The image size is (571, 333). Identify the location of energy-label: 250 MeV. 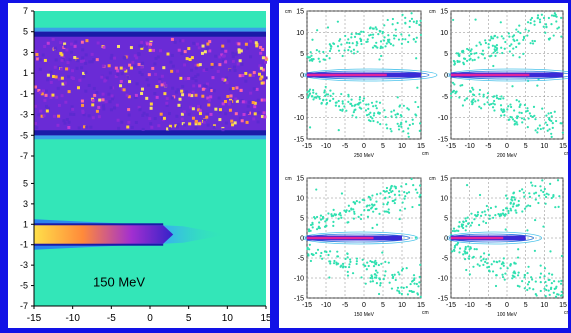
(364, 156).